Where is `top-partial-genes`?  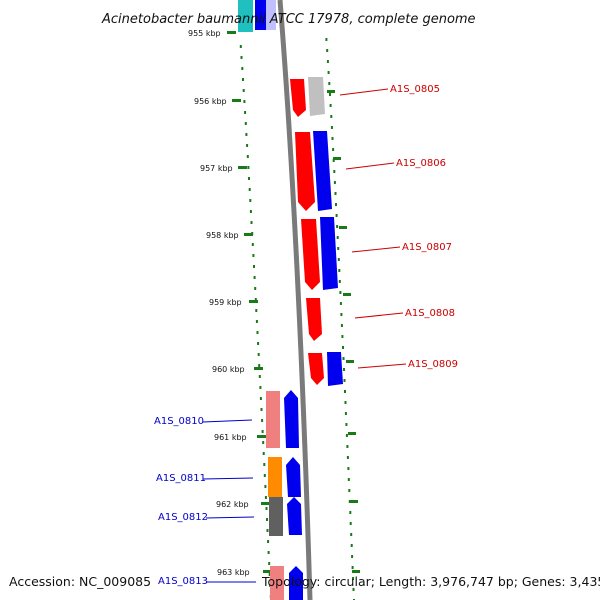
top-partial-genes is located at coordinates (257, 16).